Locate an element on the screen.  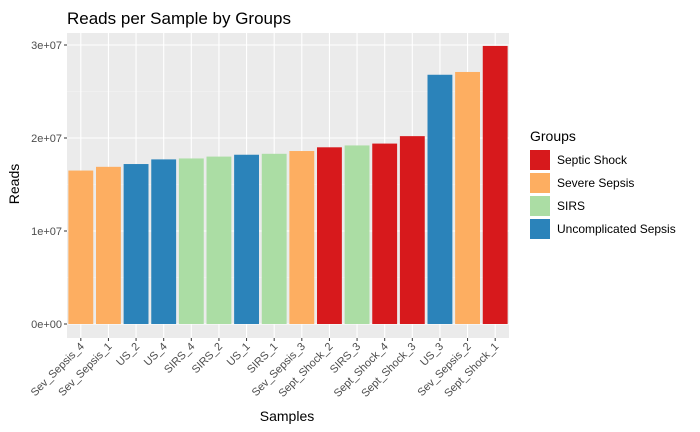
legend-label: Severe Sepsis is located at coordinates (595, 183).